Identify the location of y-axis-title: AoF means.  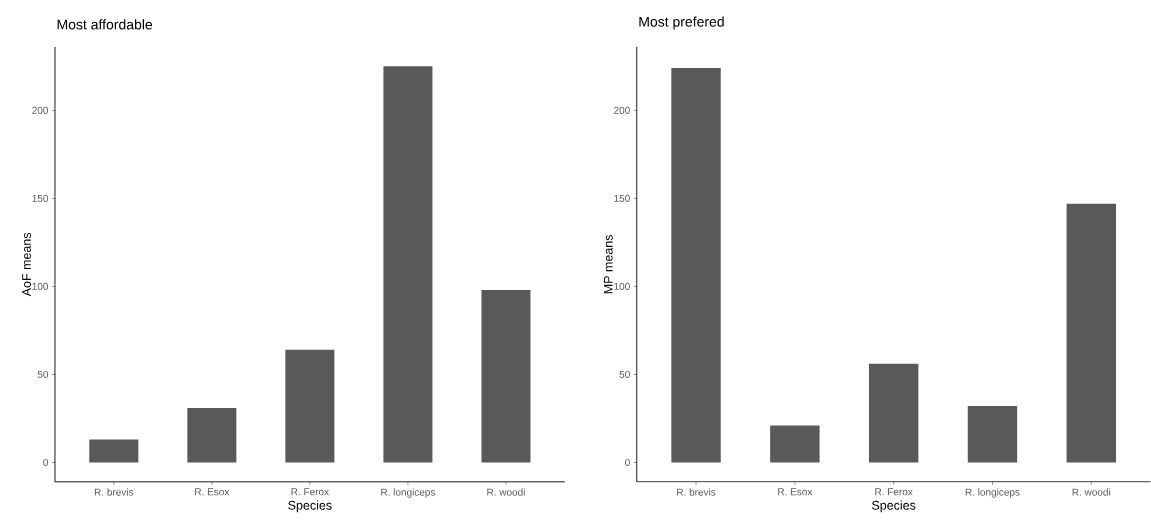
(26, 265).